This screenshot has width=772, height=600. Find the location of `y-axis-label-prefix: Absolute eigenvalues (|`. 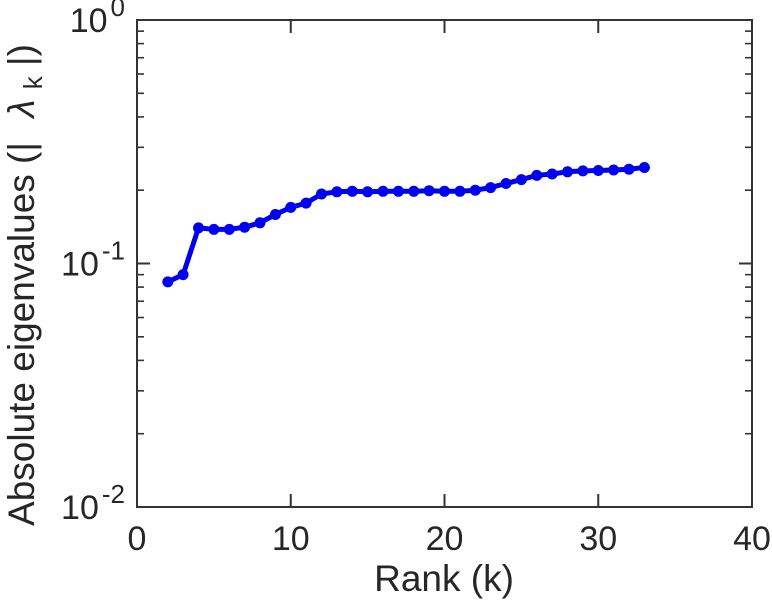

y-axis-label-prefix: Absolute eigenvalues (| is located at coordinates (21, 334).